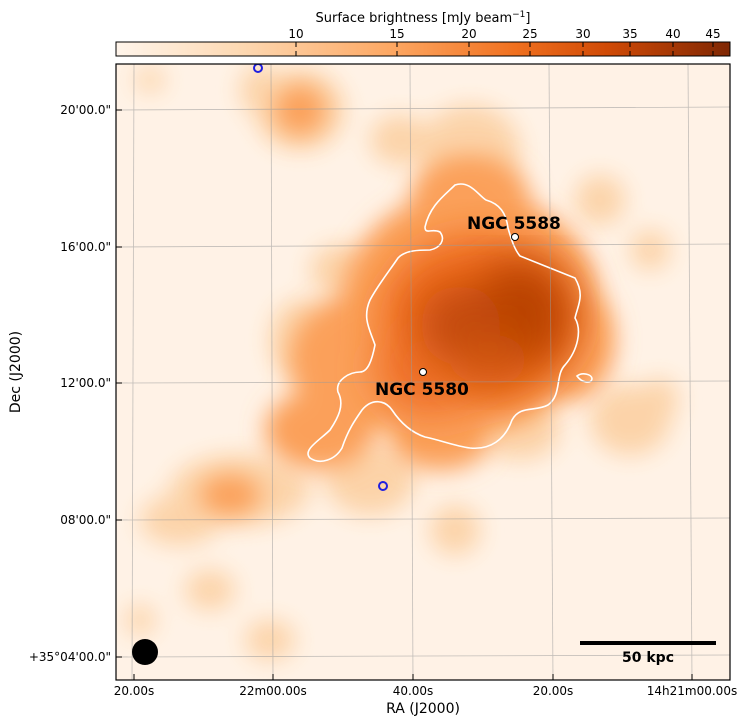  I want to click on x-tick-label: 40.00s, so click(413, 691).